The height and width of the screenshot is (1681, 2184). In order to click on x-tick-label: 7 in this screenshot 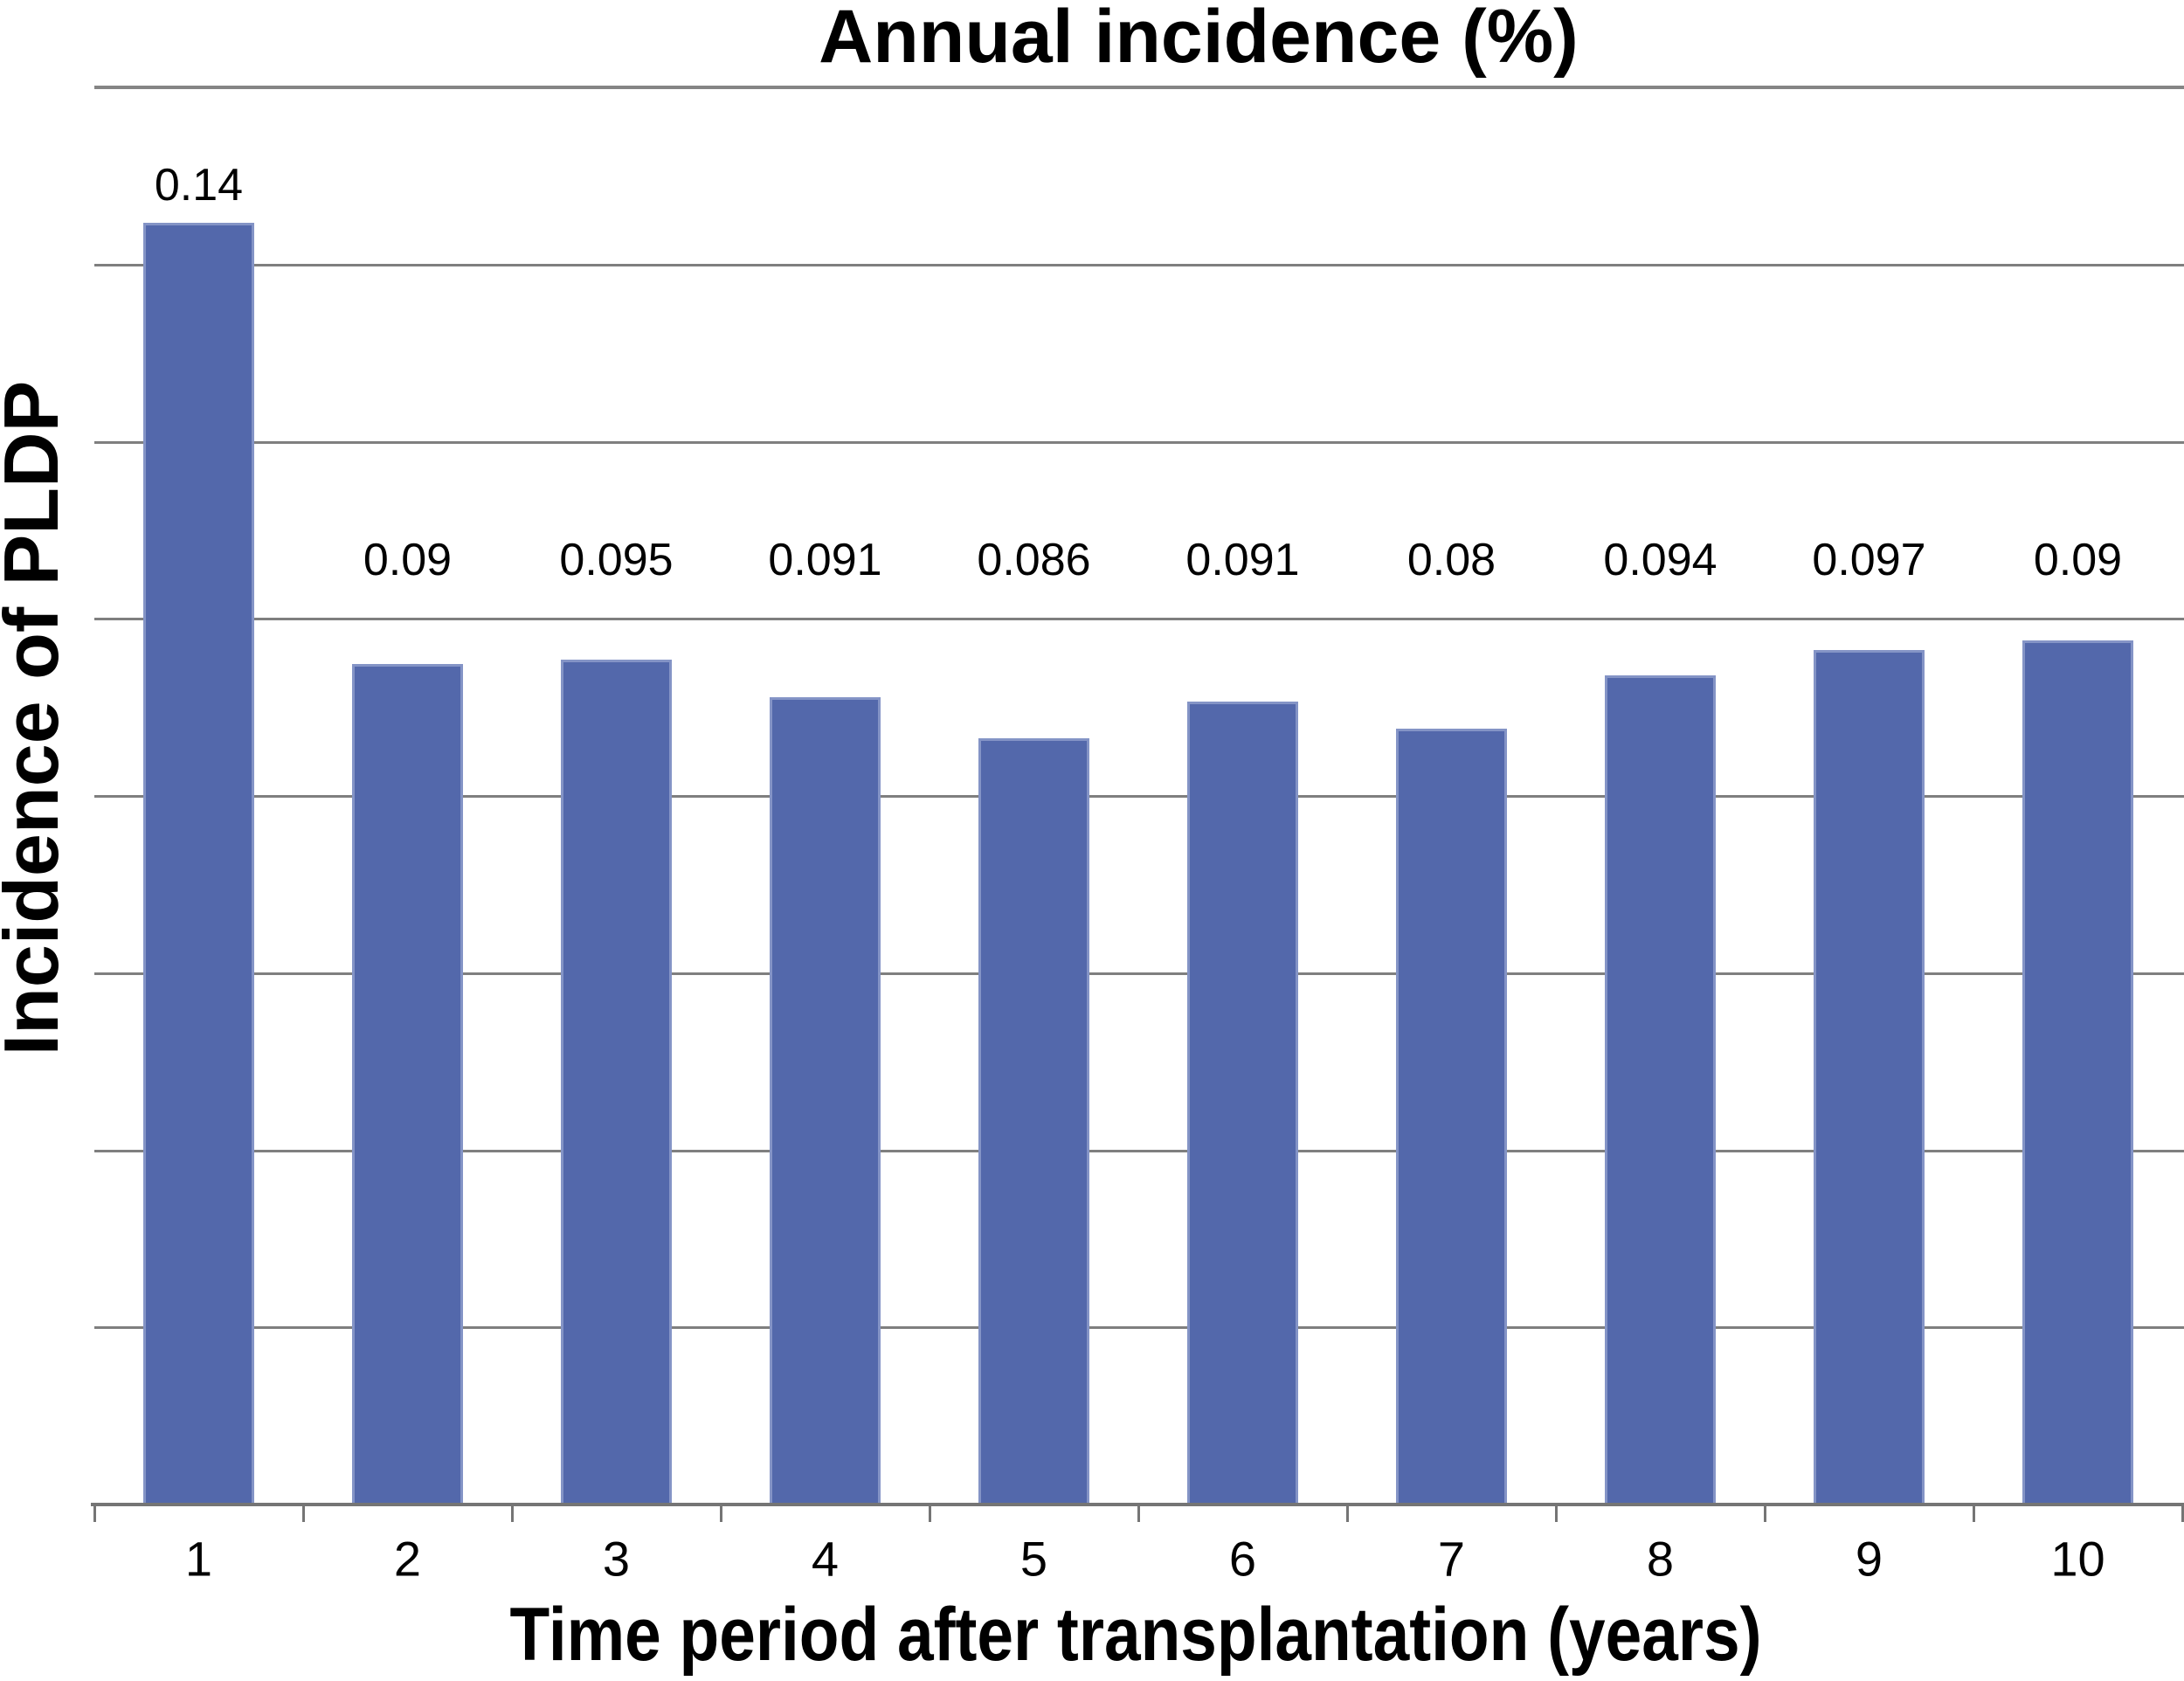, I will do `click(1451, 1559)`.